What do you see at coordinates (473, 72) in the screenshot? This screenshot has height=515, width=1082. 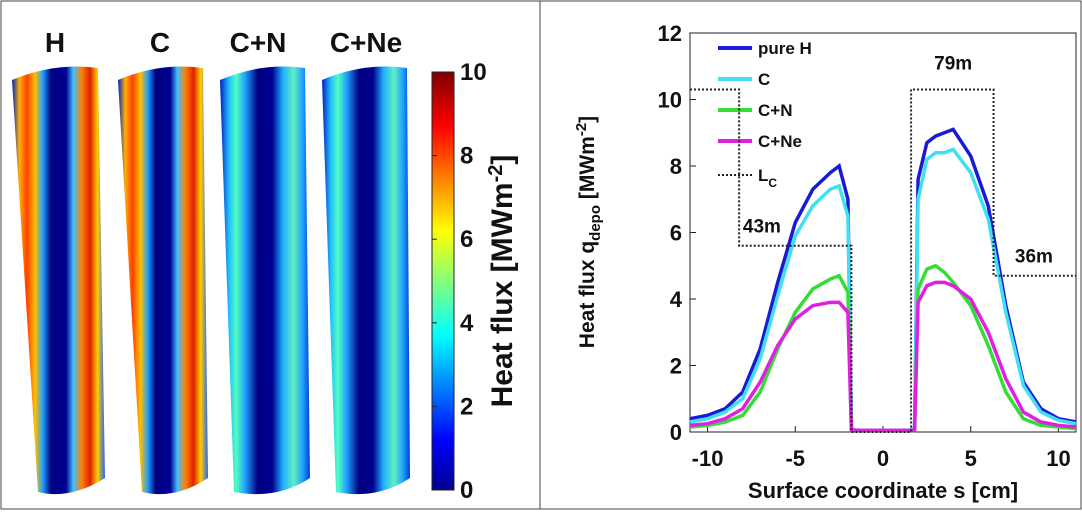 I see `colorbar-tick-label: 10` at bounding box center [473, 72].